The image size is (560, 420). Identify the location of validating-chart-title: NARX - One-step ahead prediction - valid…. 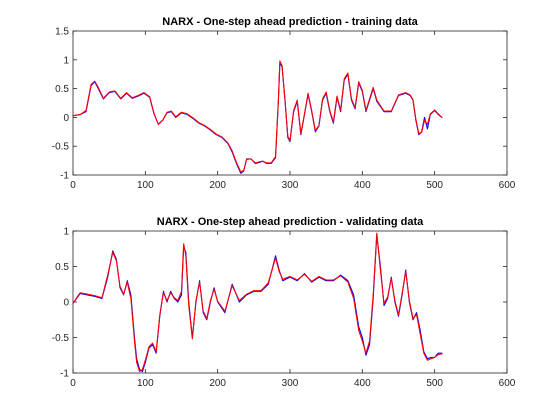
(290, 222).